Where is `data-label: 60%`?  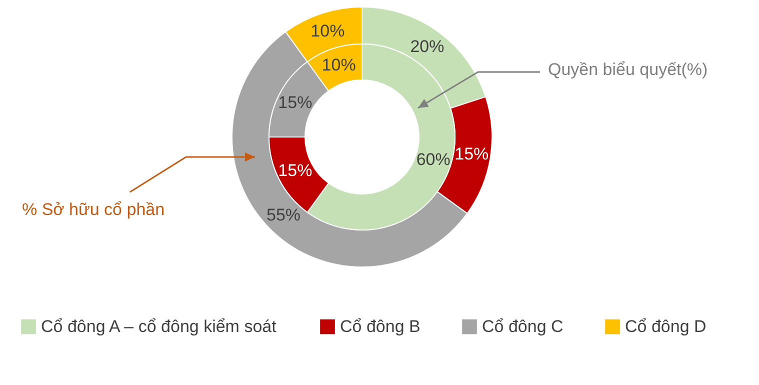 data-label: 60% is located at coordinates (433, 160).